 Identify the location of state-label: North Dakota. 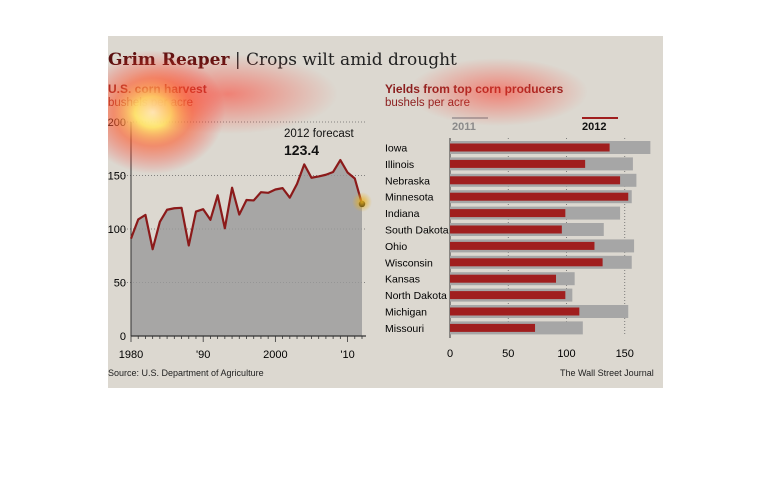
(416, 296).